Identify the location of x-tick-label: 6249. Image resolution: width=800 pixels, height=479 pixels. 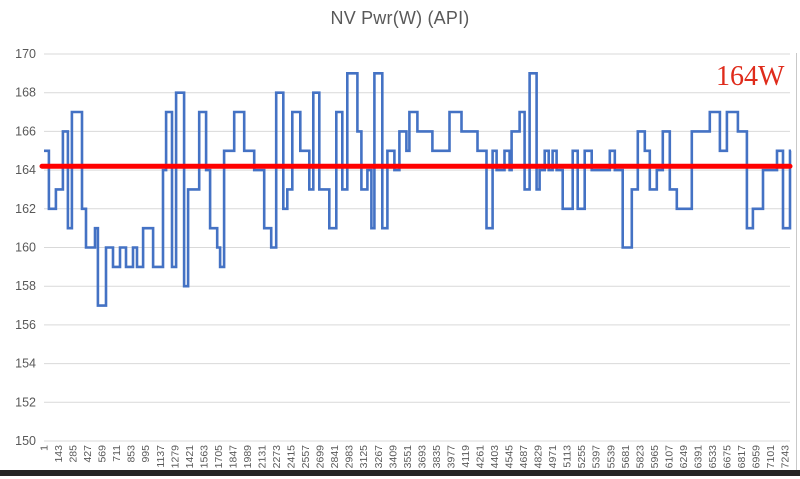
(684, 457).